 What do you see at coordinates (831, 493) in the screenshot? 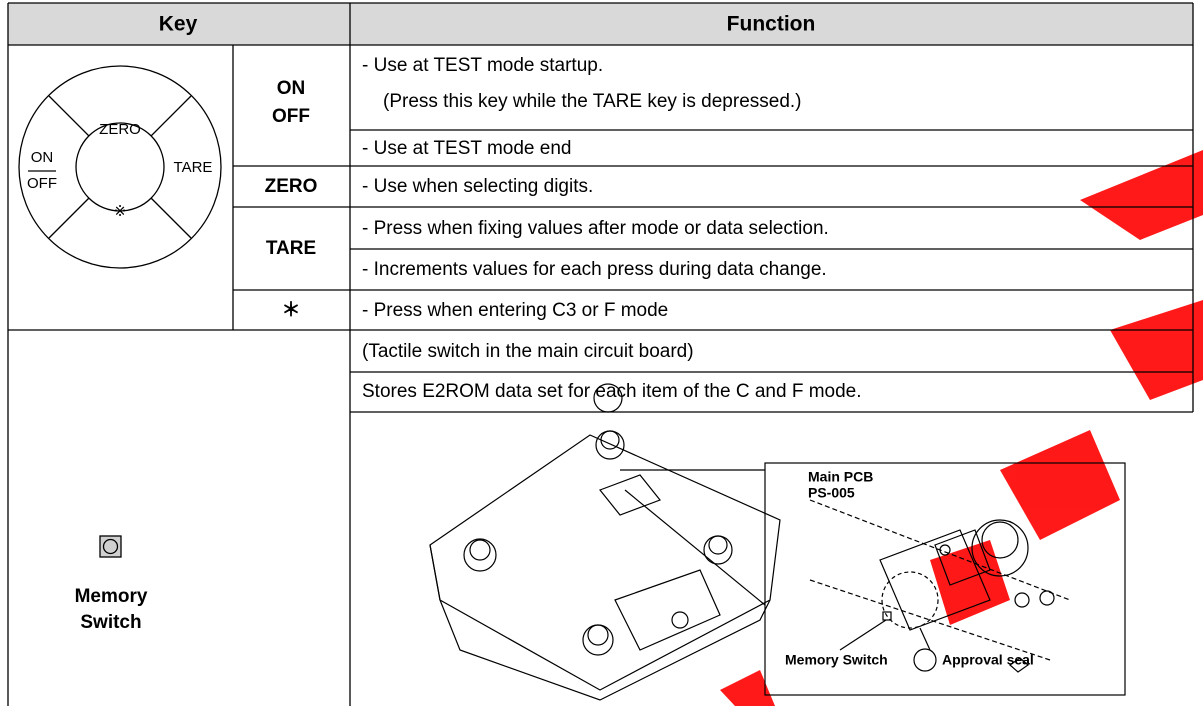
I see `illustration-label: PS-005` at bounding box center [831, 493].